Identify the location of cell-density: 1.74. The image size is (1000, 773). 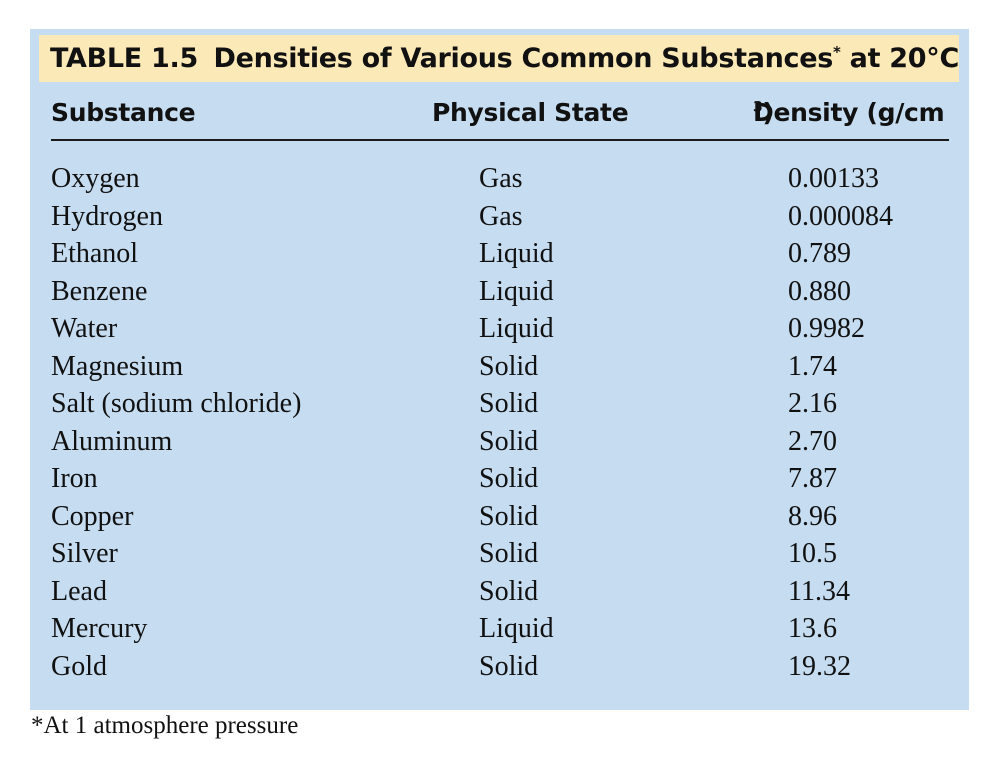
(812, 366).